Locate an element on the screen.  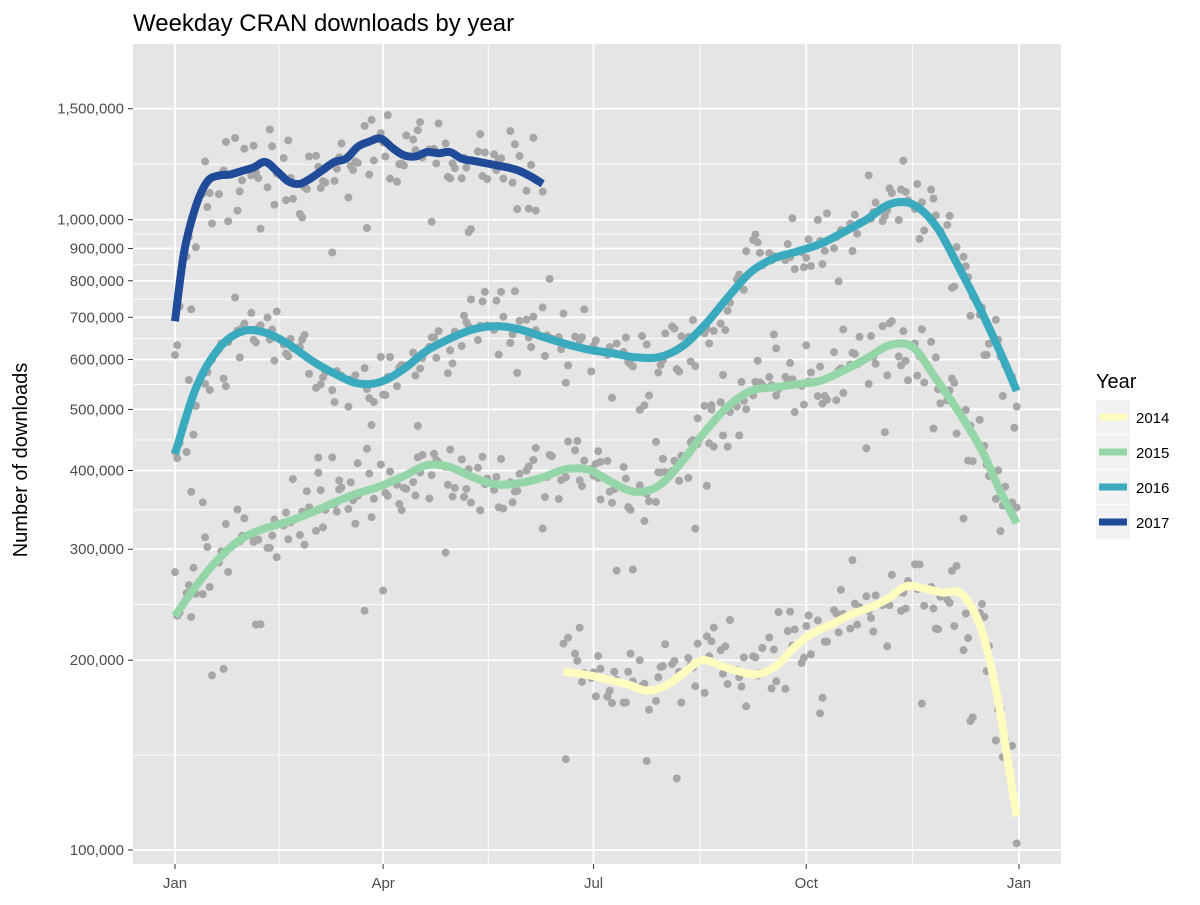
legend-item-2016: 2016 is located at coordinates (1132, 487).